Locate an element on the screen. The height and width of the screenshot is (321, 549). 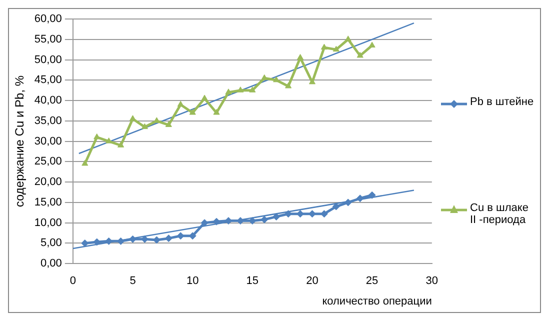
y-tick-label: 0,00 is located at coordinates (51, 264).